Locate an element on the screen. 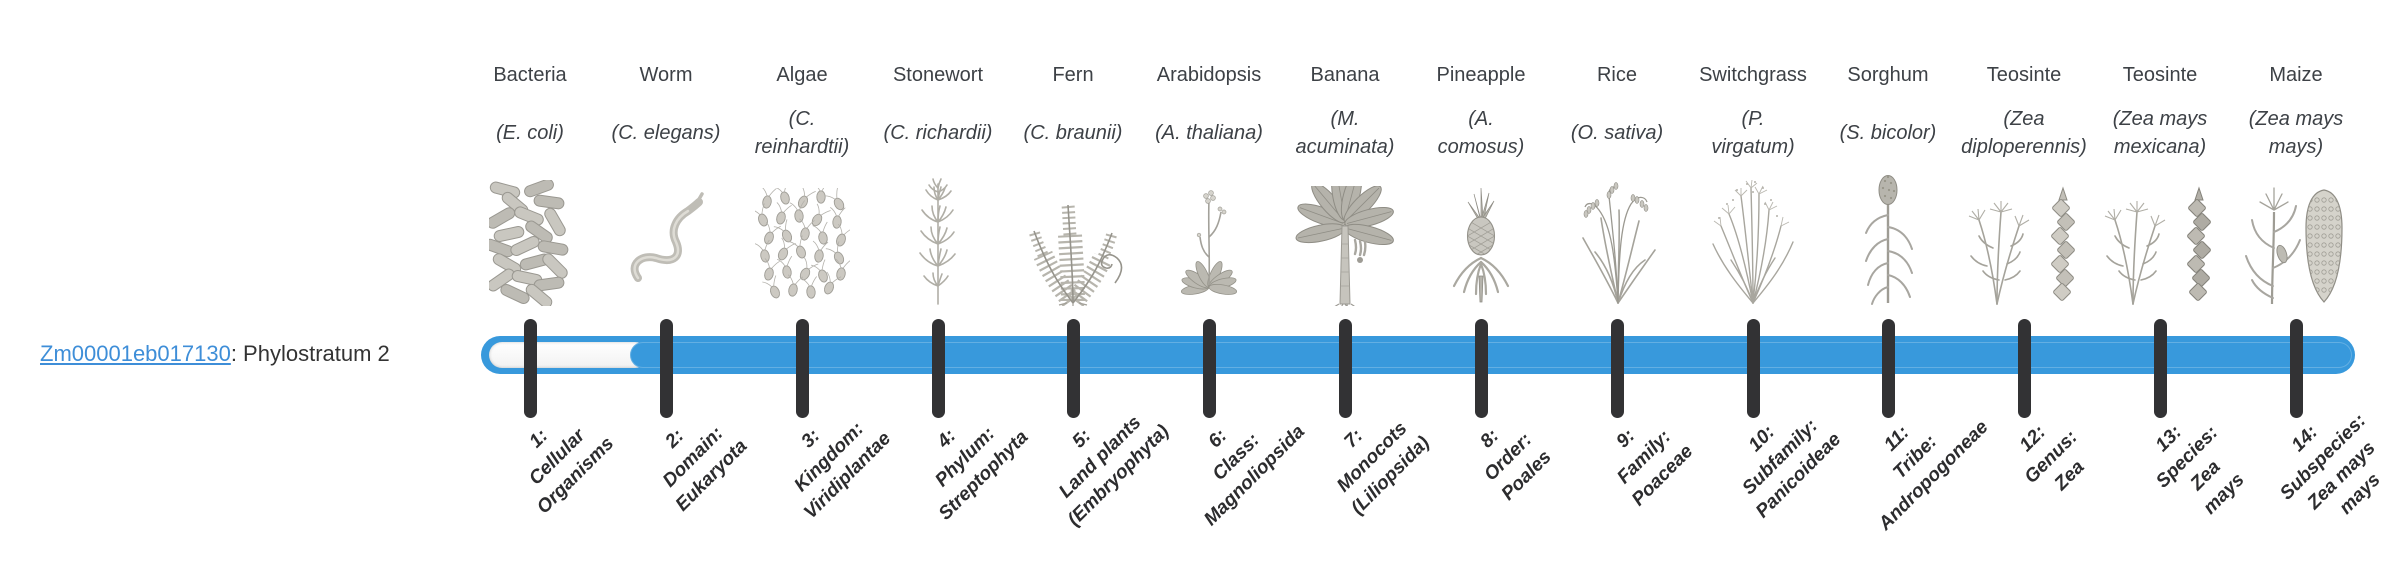  organism-name: Sorghum is located at coordinates (1888, 75).